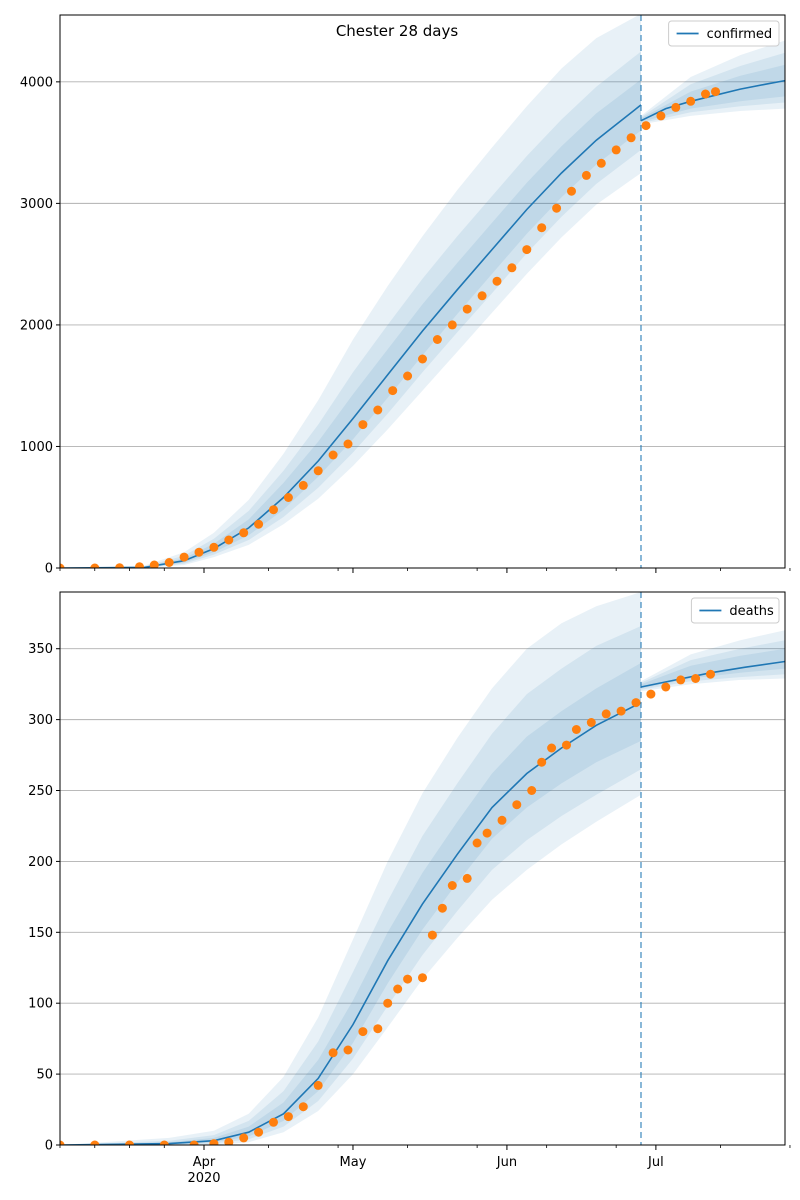 The width and height of the screenshot is (800, 1200). What do you see at coordinates (36, 204) in the screenshot?
I see `y-tick-label: 3000` at bounding box center [36, 204].